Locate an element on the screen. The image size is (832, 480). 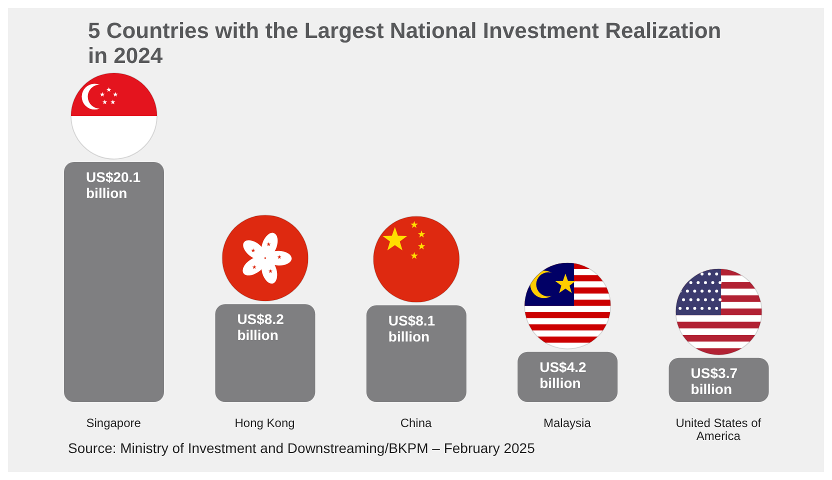
x-tick-label: Hong Kong is located at coordinates (264, 423).